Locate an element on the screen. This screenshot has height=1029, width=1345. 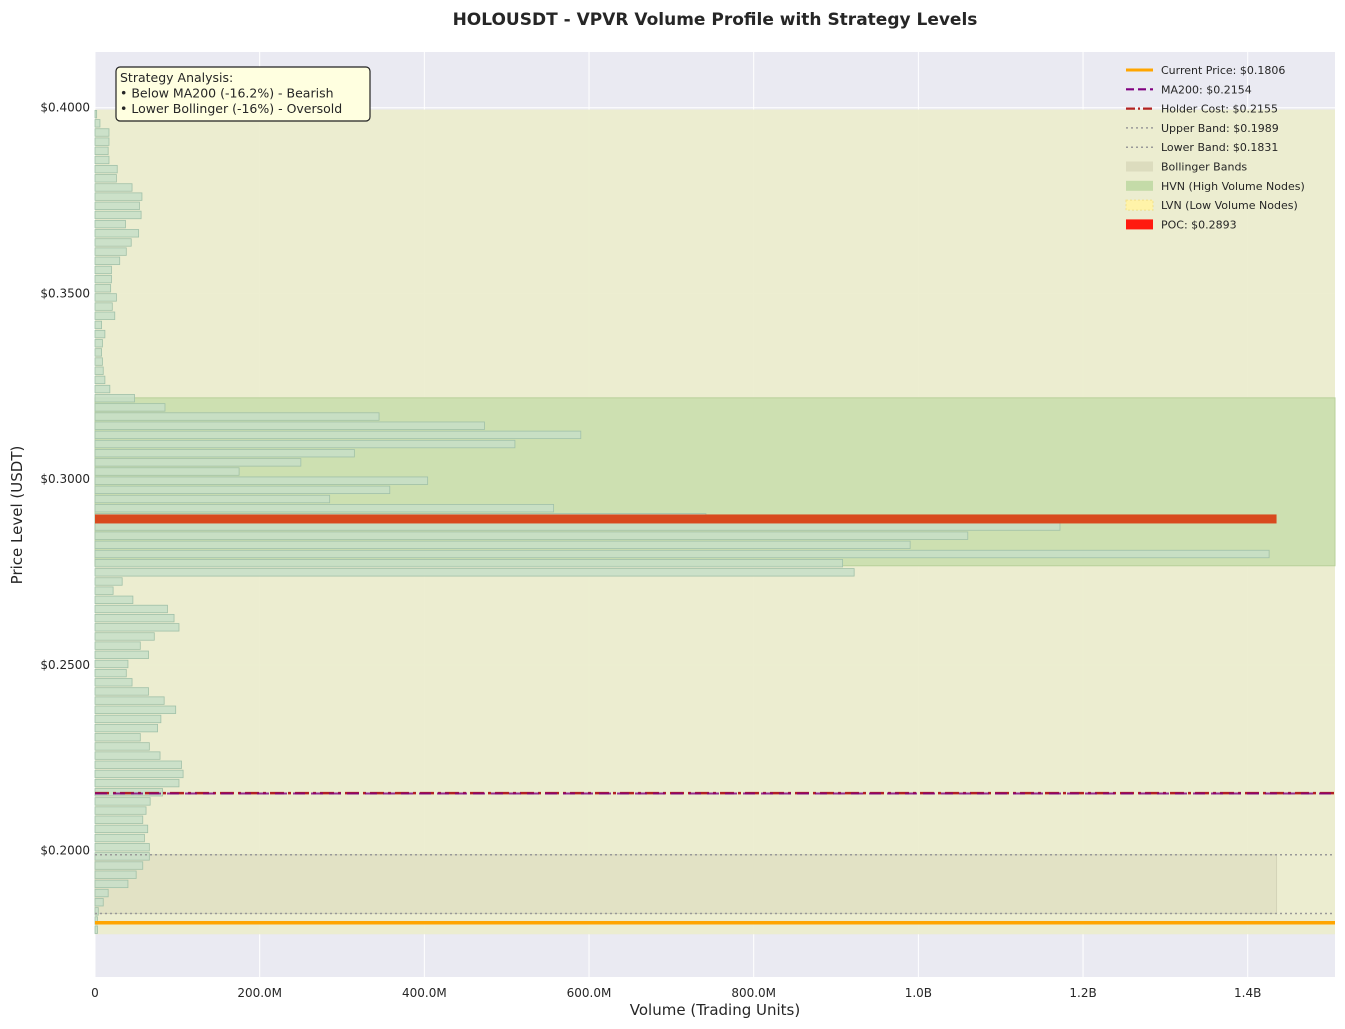
y-axis-ticks: $0.2000 $0.2500 $0.3000 $0.3500 $0.4000 is located at coordinates (65, 479).